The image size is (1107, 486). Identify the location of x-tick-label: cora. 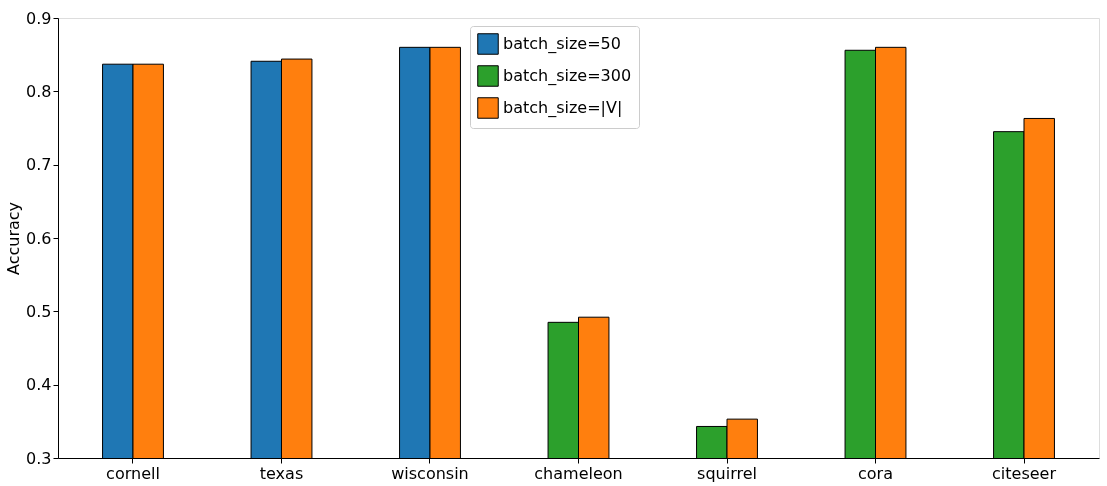
(875, 473).